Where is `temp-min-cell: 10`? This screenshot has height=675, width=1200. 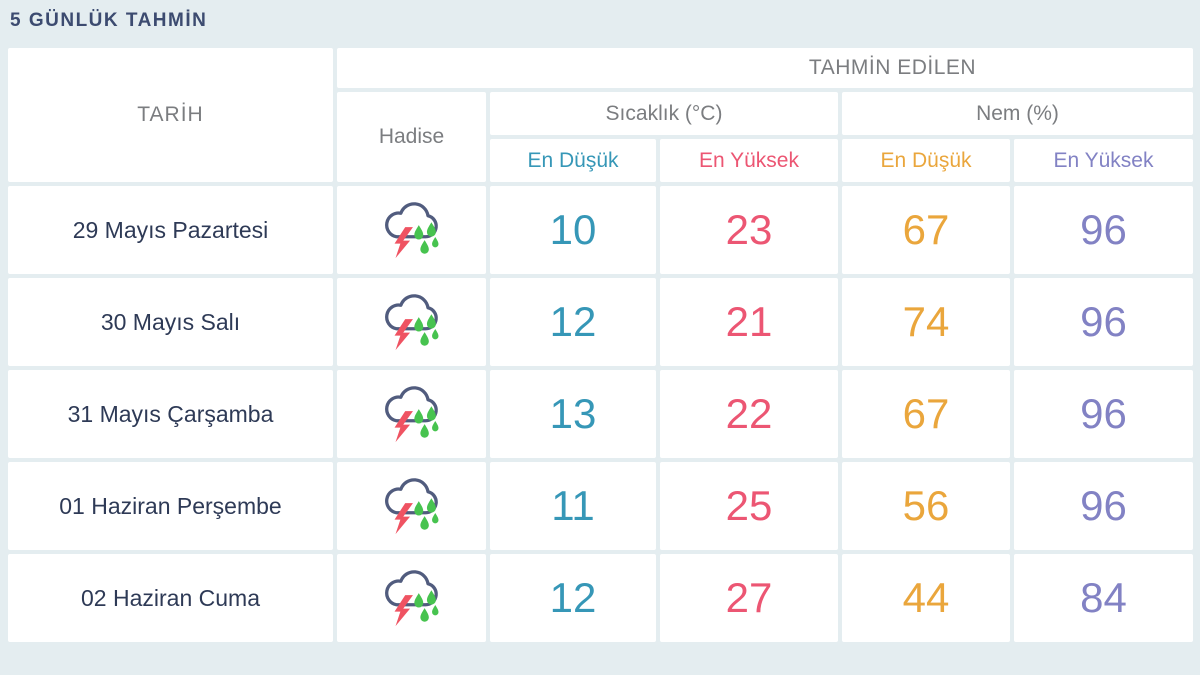
temp-min-cell: 10 is located at coordinates (573, 230).